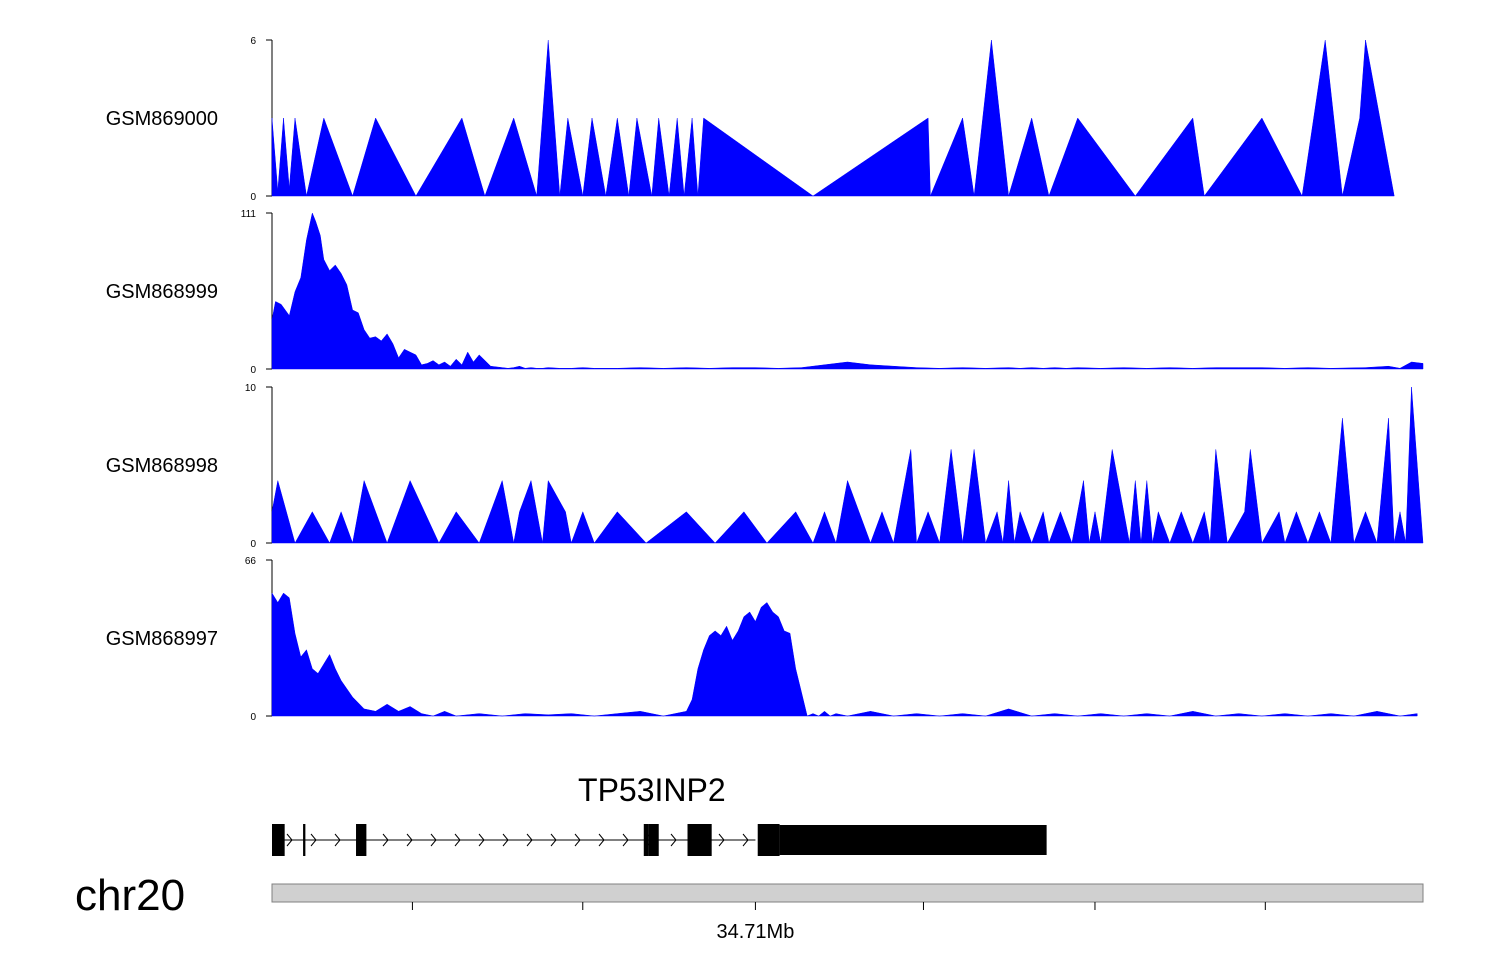 This screenshot has height=980, width=1500. Describe the element at coordinates (162, 292) in the screenshot. I see `track-label: GSM868999` at that location.